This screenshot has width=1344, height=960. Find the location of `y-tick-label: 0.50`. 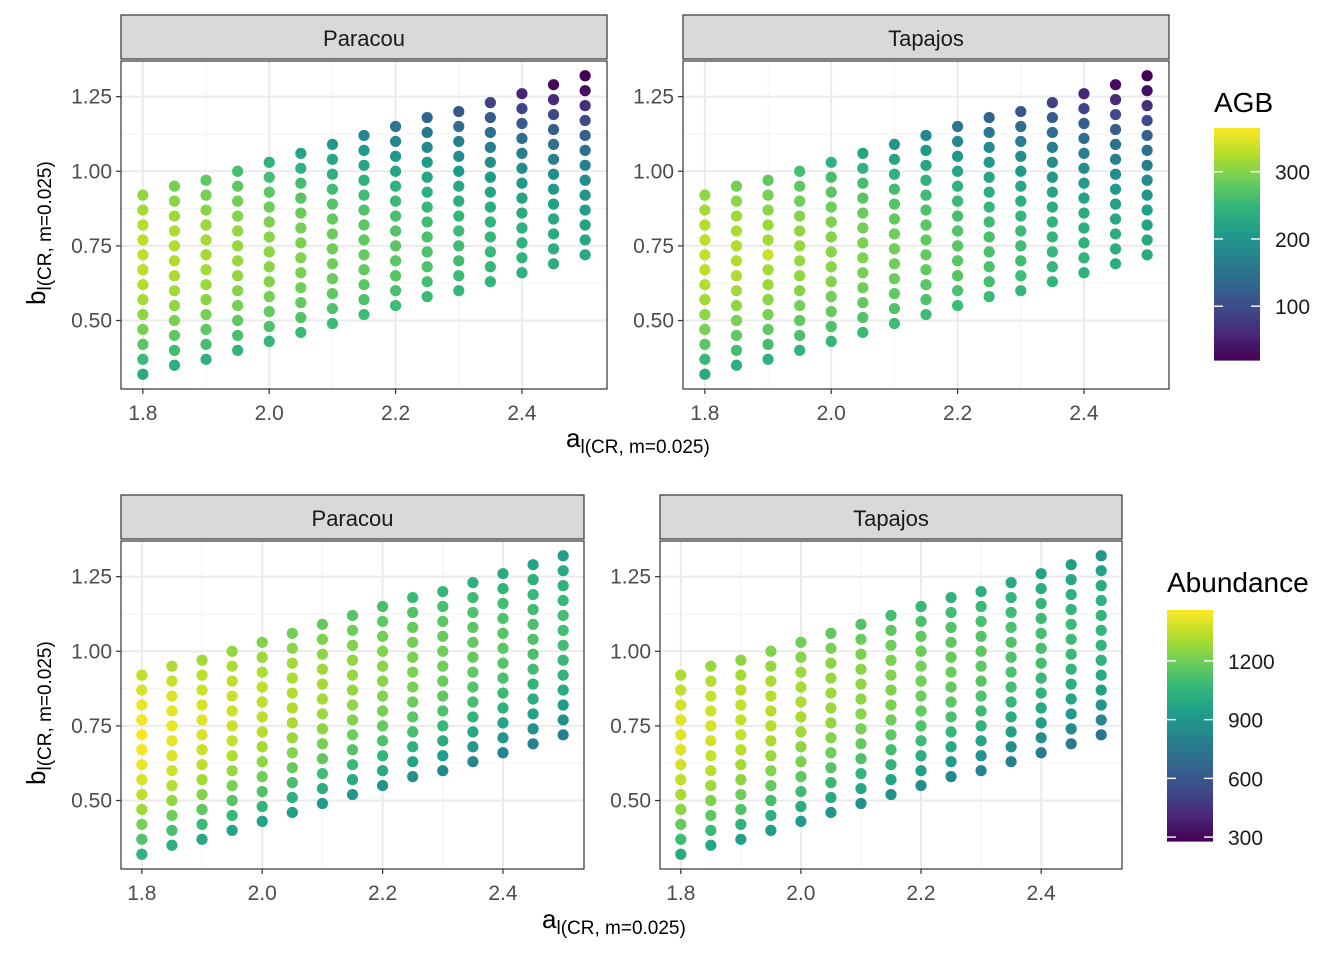

y-tick-label: 0.50 is located at coordinates (630, 801).